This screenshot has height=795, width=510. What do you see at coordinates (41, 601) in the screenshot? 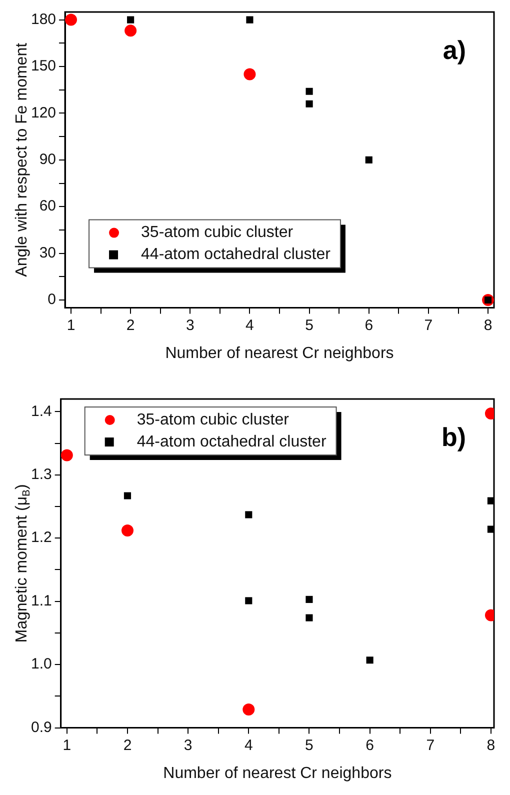
I see `y-tick-label: 1.1` at bounding box center [41, 601].